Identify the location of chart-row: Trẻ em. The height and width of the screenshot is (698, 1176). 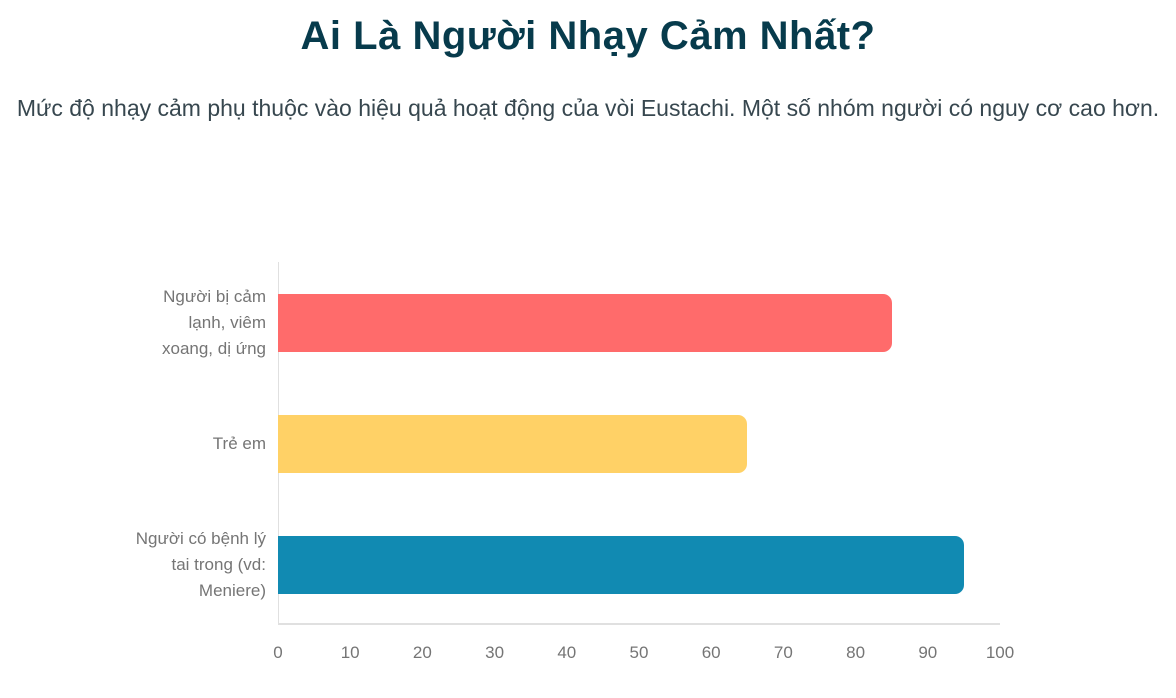
(548, 443).